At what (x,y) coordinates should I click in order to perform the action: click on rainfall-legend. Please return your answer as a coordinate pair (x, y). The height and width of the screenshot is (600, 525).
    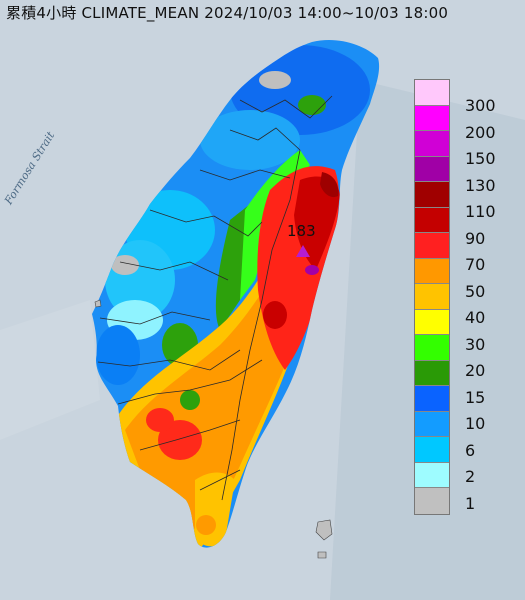
    Looking at the image, I should click on (432, 297).